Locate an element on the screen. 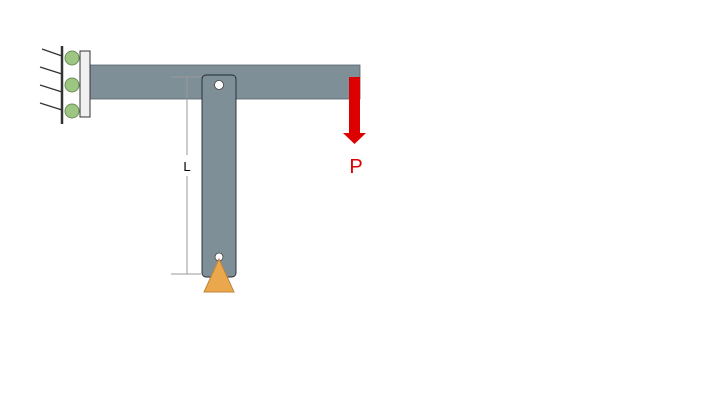 The height and width of the screenshot is (405, 720). arrow-head is located at coordinates (354, 138).